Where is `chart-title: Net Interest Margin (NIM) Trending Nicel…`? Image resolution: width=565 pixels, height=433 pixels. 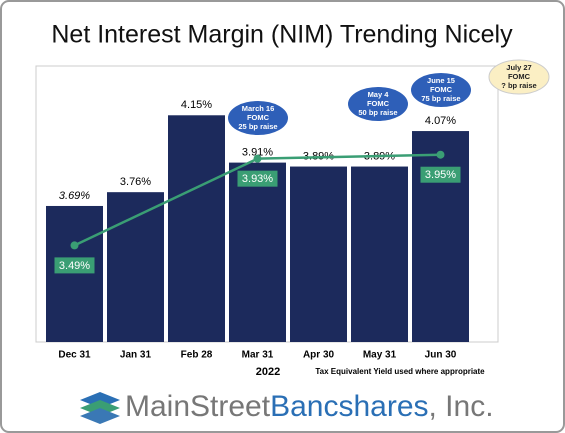 chart-title: Net Interest Margin (NIM) Trending Nicel… is located at coordinates (282, 35).